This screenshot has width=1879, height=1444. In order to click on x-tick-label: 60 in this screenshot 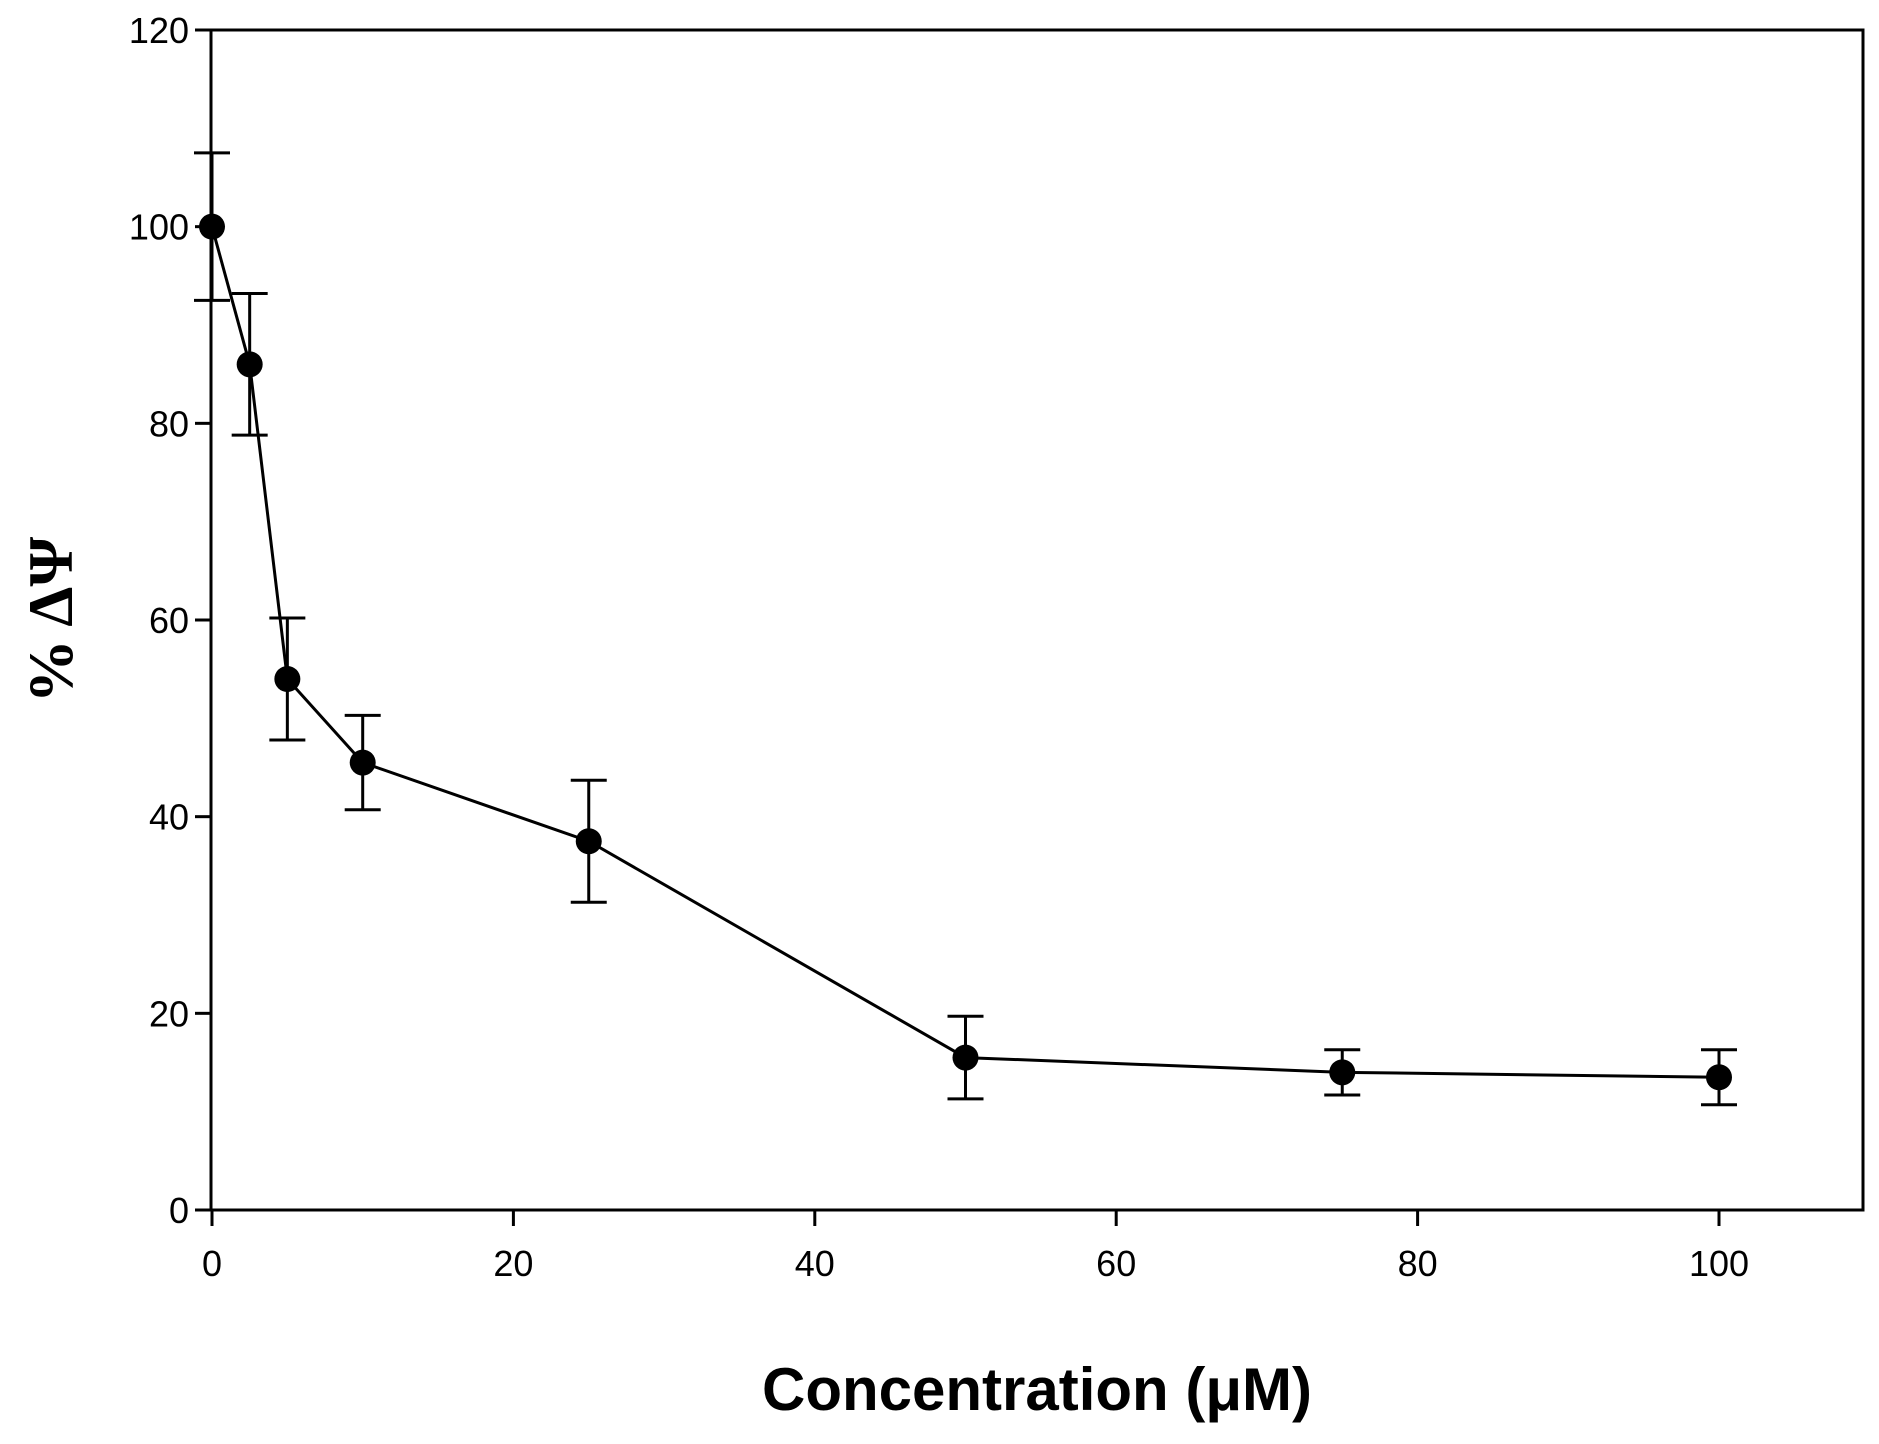, I will do `click(1116, 1263)`.